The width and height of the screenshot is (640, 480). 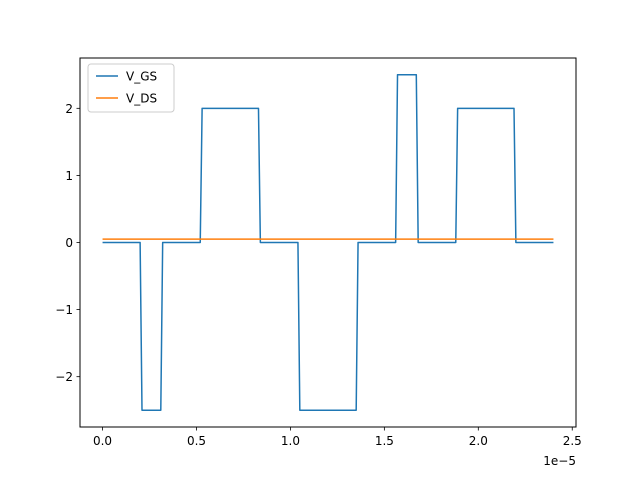 What do you see at coordinates (478, 441) in the screenshot?
I see `x-tick-label: 2.0` at bounding box center [478, 441].